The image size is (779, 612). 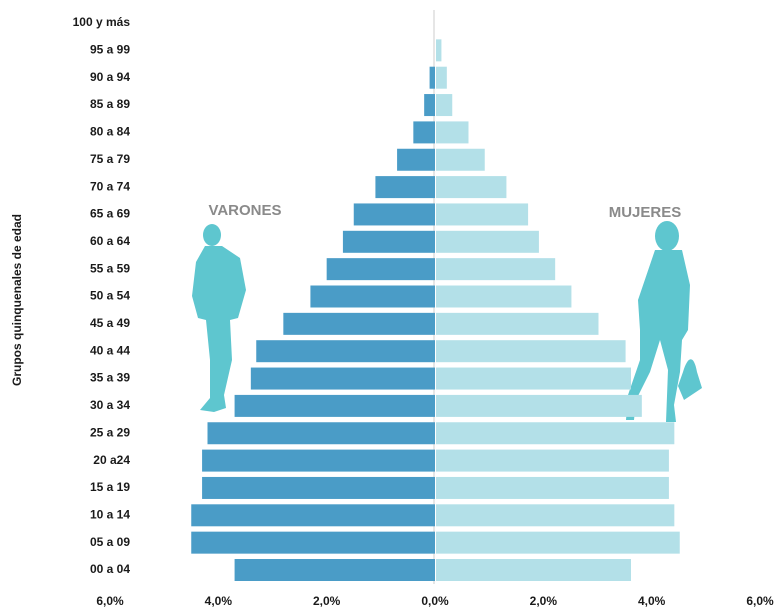 What do you see at coordinates (110, 542) in the screenshot?
I see `y-tick-label: 05 a 09` at bounding box center [110, 542].